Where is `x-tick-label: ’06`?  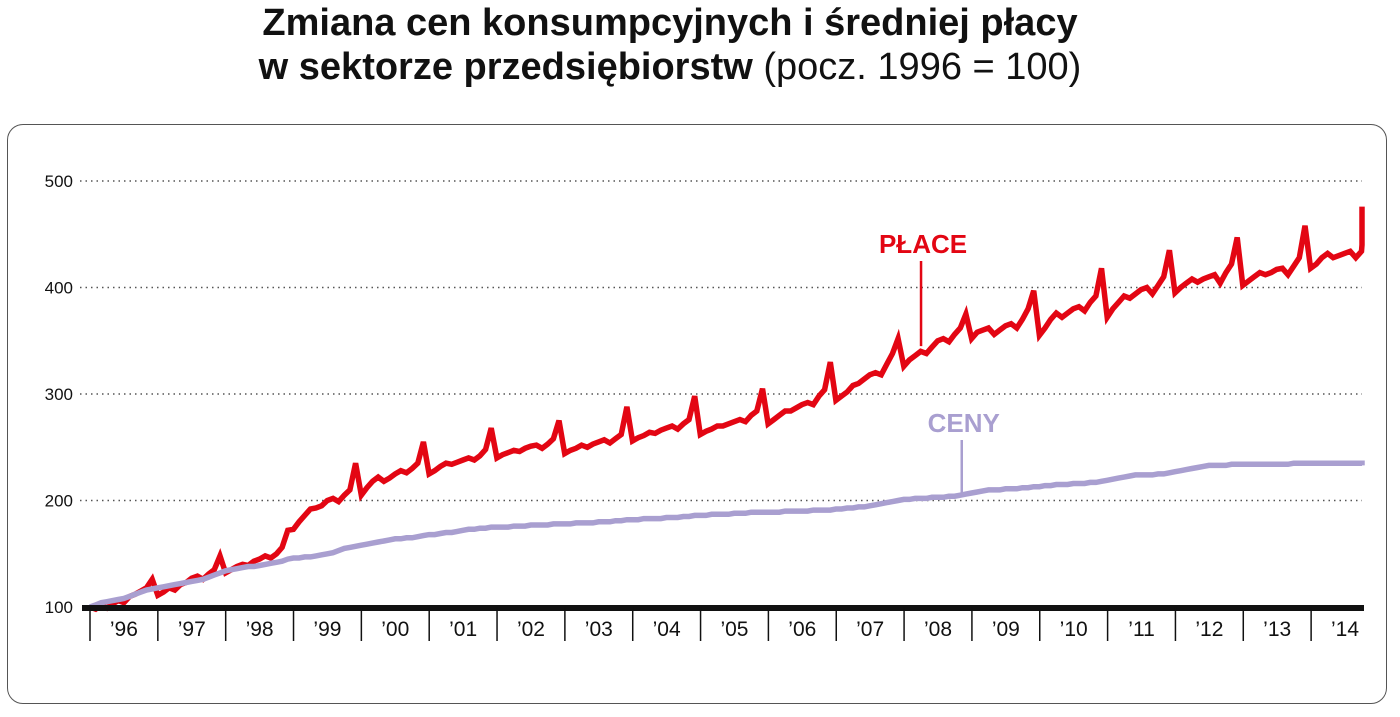 x-tick-label: ’06 is located at coordinates (802, 629).